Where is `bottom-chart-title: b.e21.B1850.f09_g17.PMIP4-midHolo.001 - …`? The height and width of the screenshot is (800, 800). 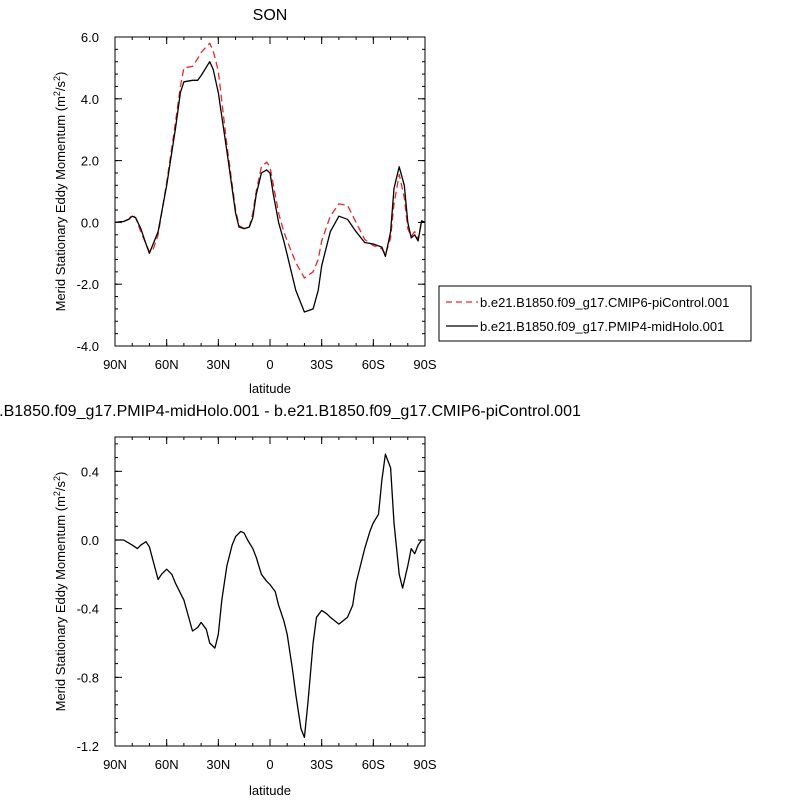
bottom-chart-title: b.e21.B1850.f09_g17.PMIP4-midHolo.001 - … is located at coordinates (290, 411).